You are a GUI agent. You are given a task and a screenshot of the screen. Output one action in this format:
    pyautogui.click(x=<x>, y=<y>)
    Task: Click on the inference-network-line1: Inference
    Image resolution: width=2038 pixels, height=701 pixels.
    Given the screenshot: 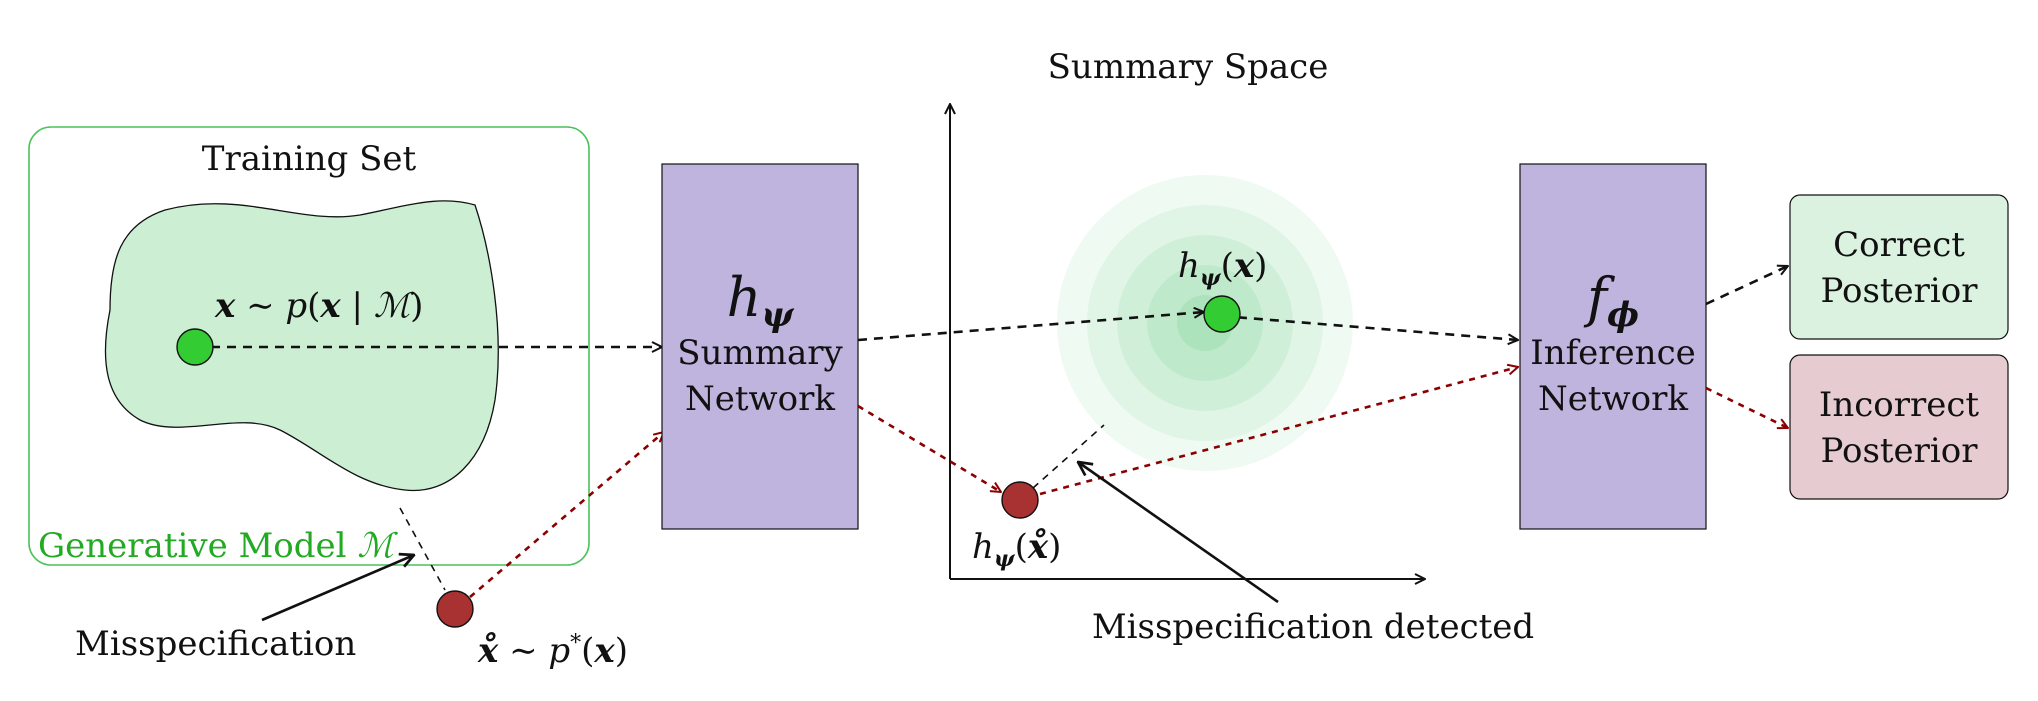 What is the action you would take?
    pyautogui.click(x=1612, y=353)
    